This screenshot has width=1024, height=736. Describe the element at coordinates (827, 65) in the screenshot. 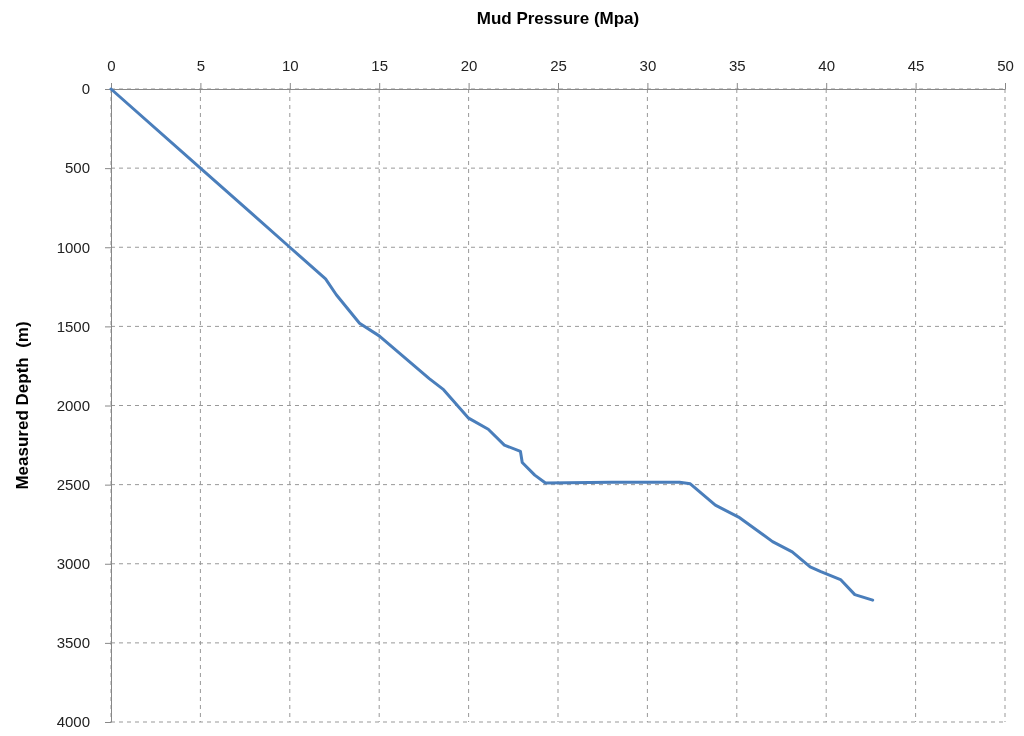

I see `x-tick-label: 40` at that location.